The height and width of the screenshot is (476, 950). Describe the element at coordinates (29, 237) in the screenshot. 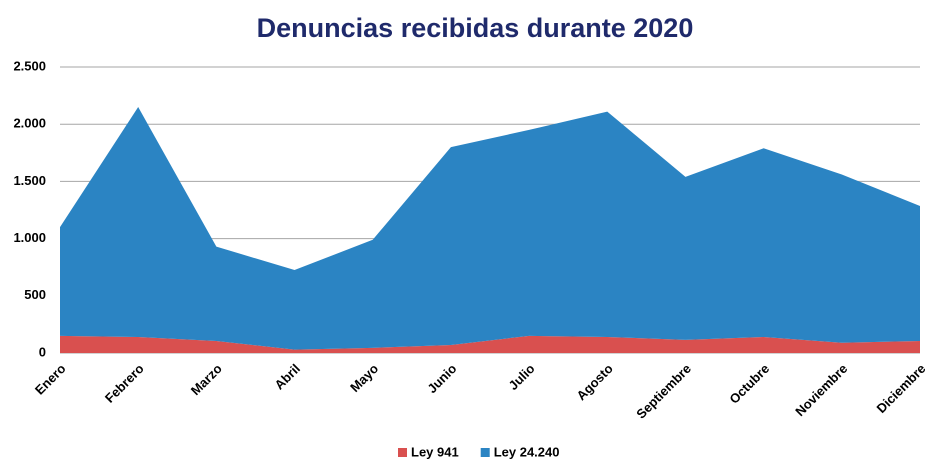

I see `y-tick-label: 1.000` at that location.